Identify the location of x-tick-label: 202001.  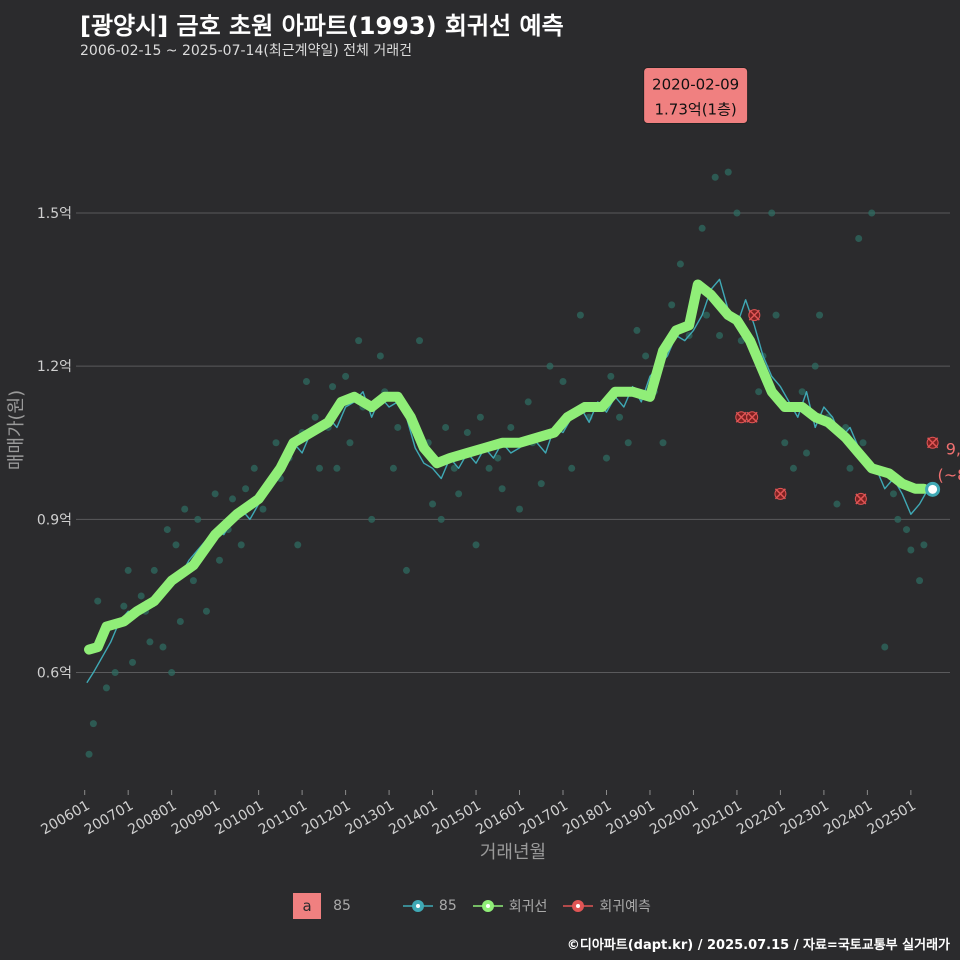
(674, 818).